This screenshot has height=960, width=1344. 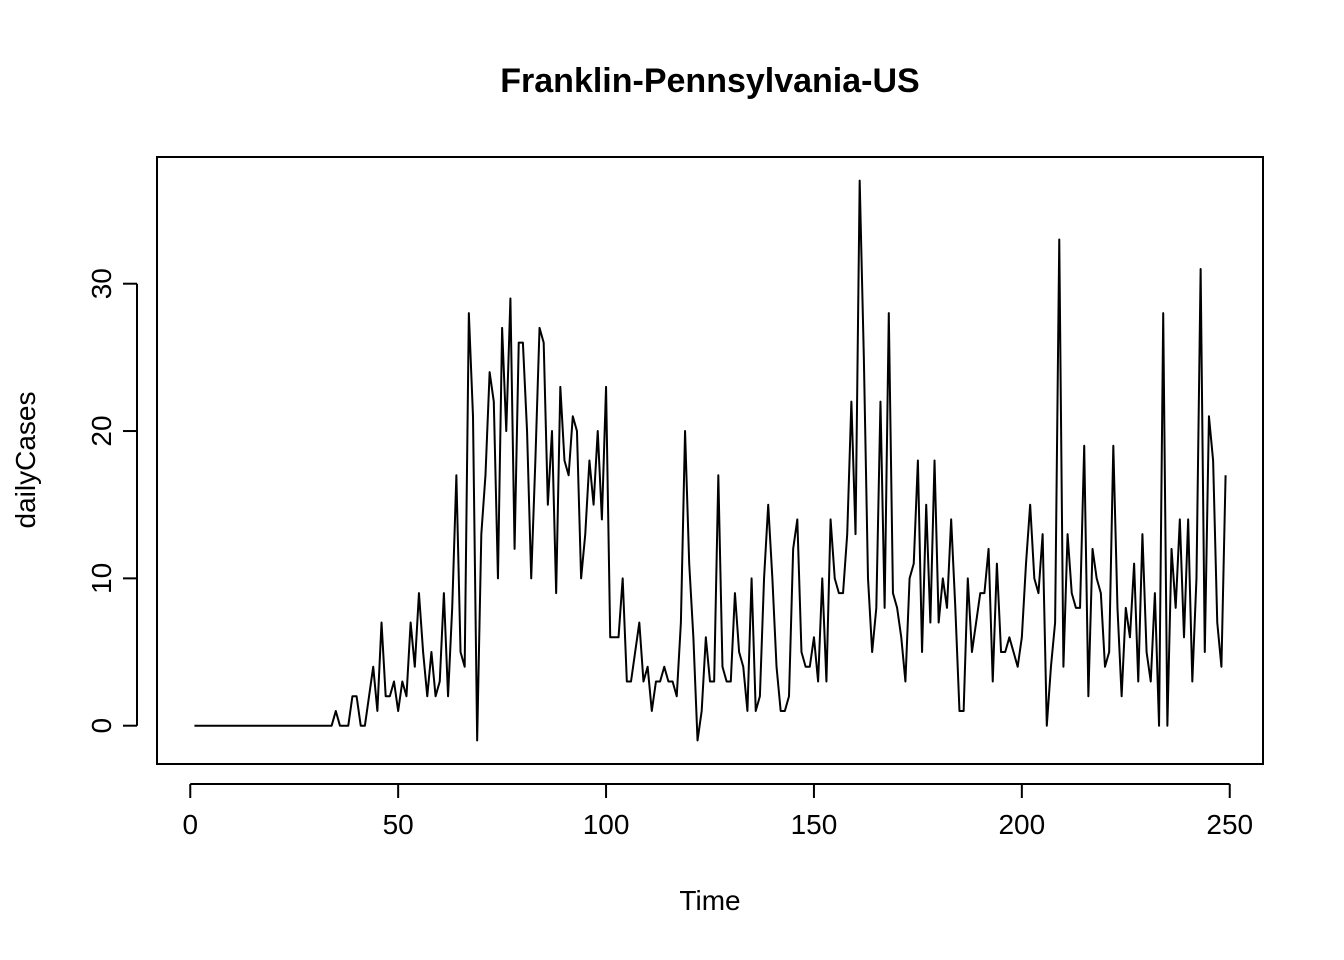 What do you see at coordinates (398, 824) in the screenshot?
I see `x-tick-label: 50` at bounding box center [398, 824].